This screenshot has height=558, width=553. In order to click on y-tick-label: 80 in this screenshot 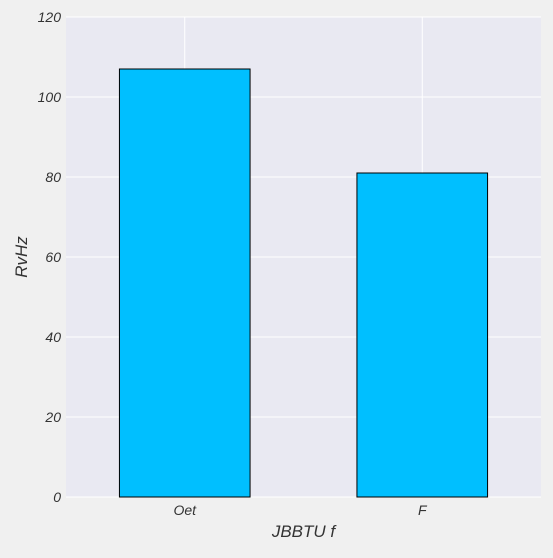, I will do `click(53, 177)`.